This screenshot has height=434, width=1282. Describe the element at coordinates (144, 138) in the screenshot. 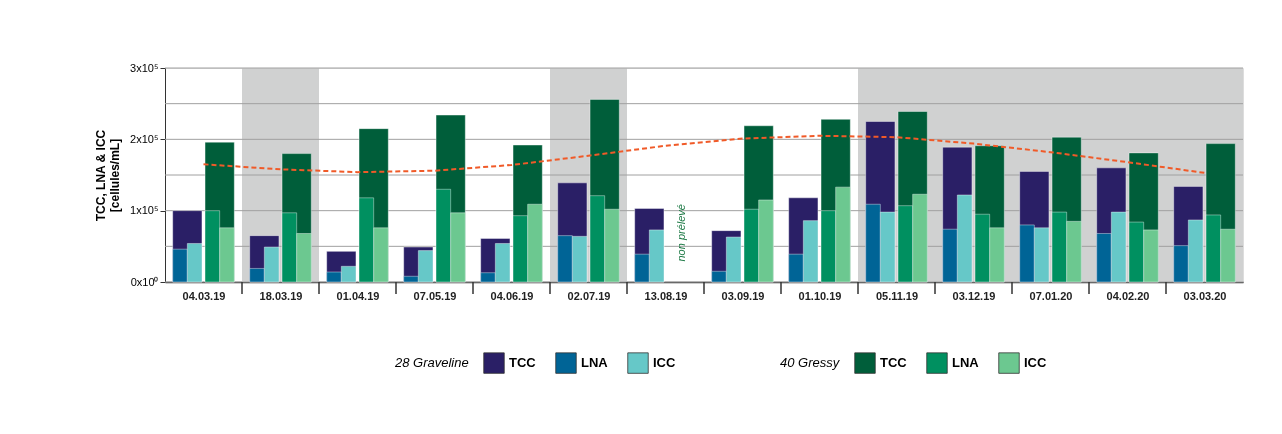

I see `y-tick-label: 2x10⁵` at that location.